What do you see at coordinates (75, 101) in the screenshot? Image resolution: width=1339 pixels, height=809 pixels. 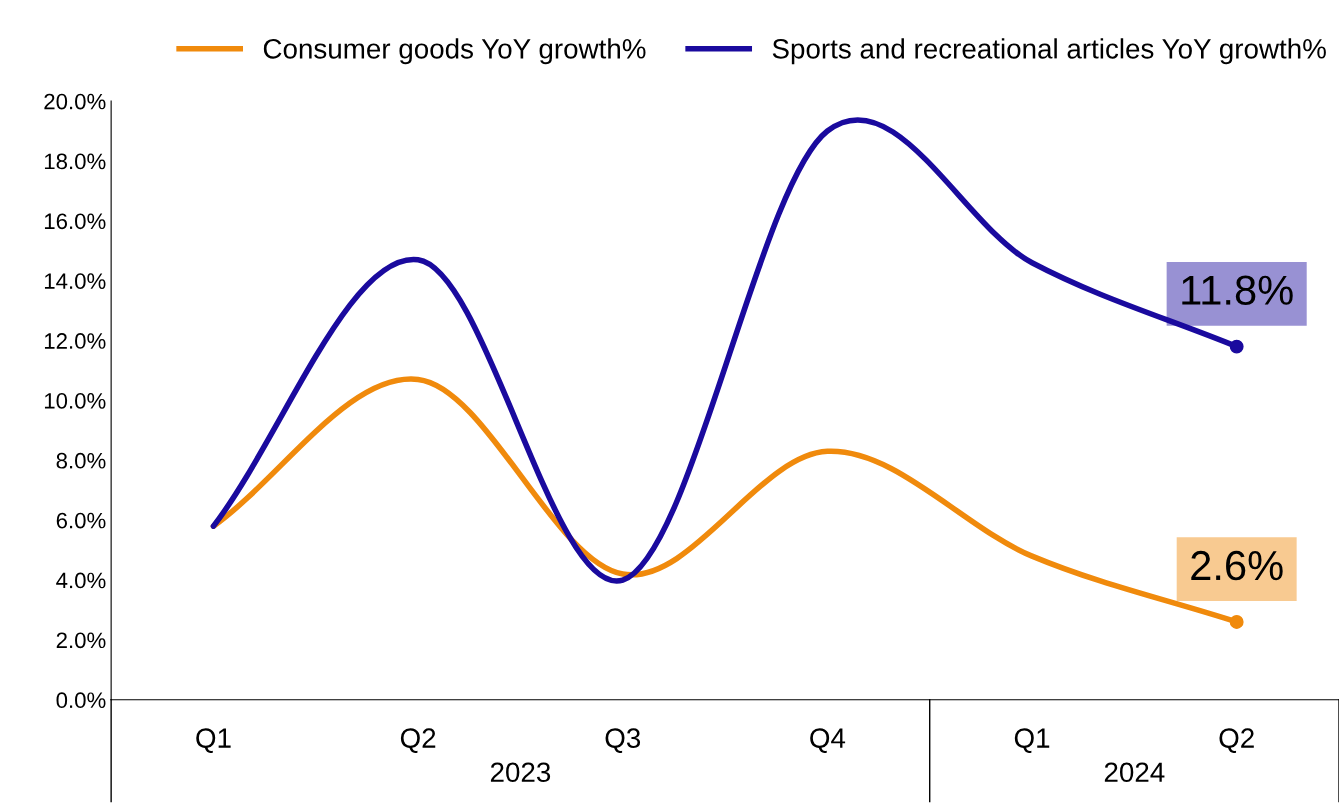 I see `y-tick-label: 20.0%` at bounding box center [75, 101].